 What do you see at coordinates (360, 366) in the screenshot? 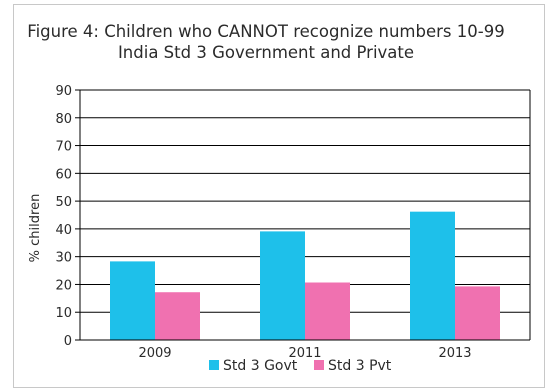
I see `legend-label-pvt: Std 3 Pvt` at bounding box center [360, 366].